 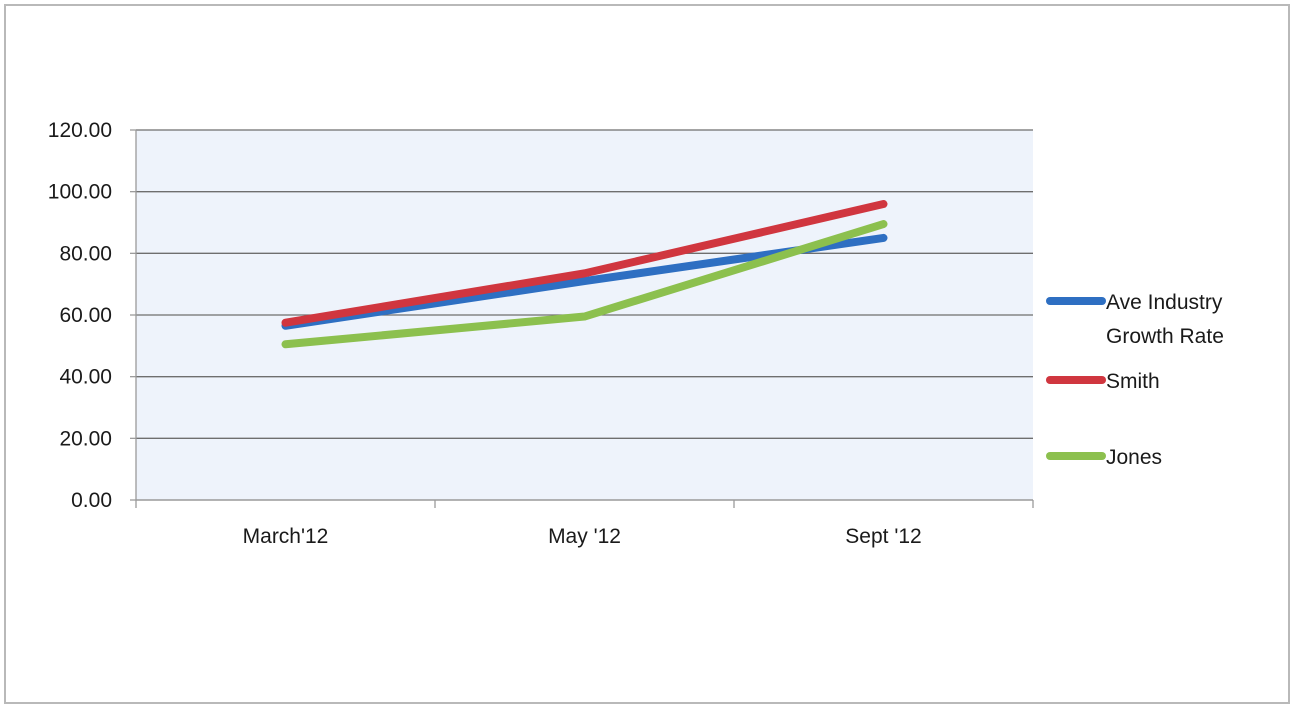 I want to click on legend-label: Jones, so click(x=1134, y=457).